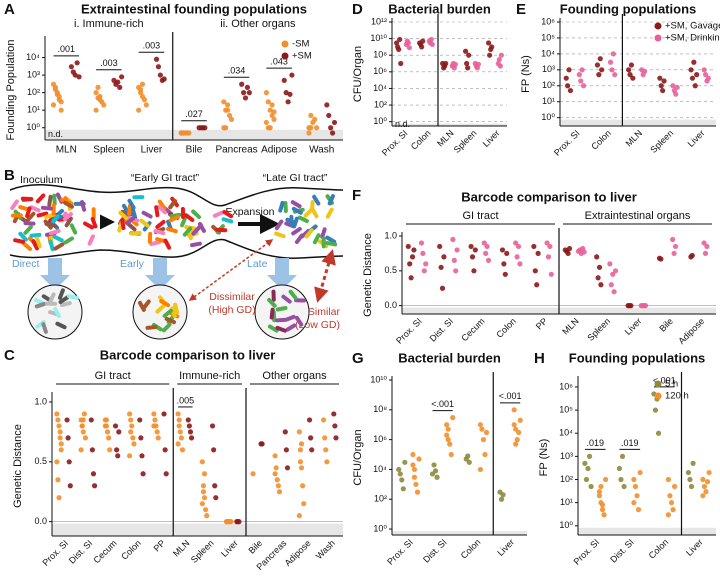 The height and width of the screenshot is (578, 720). What do you see at coordinates (325, 549) in the screenshot?
I see `x-tick-label: Wash` at bounding box center [325, 549].